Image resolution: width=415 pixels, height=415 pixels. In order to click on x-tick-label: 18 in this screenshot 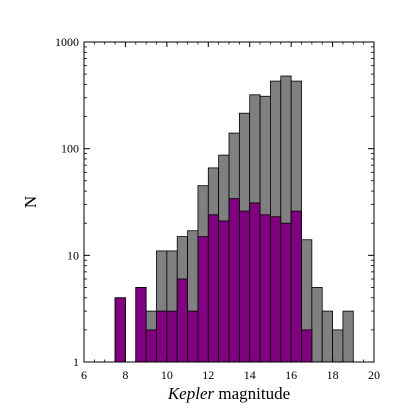, I will do `click(333, 375)`.